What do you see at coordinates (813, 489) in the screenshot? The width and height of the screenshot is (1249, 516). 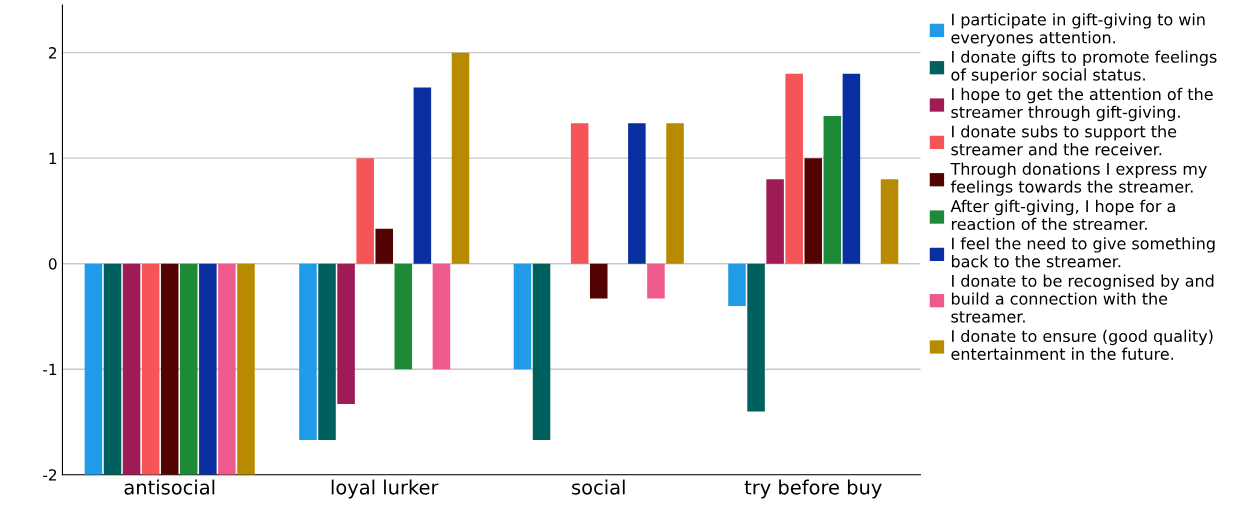 I see `x-tick-label: try before buy` at bounding box center [813, 489].